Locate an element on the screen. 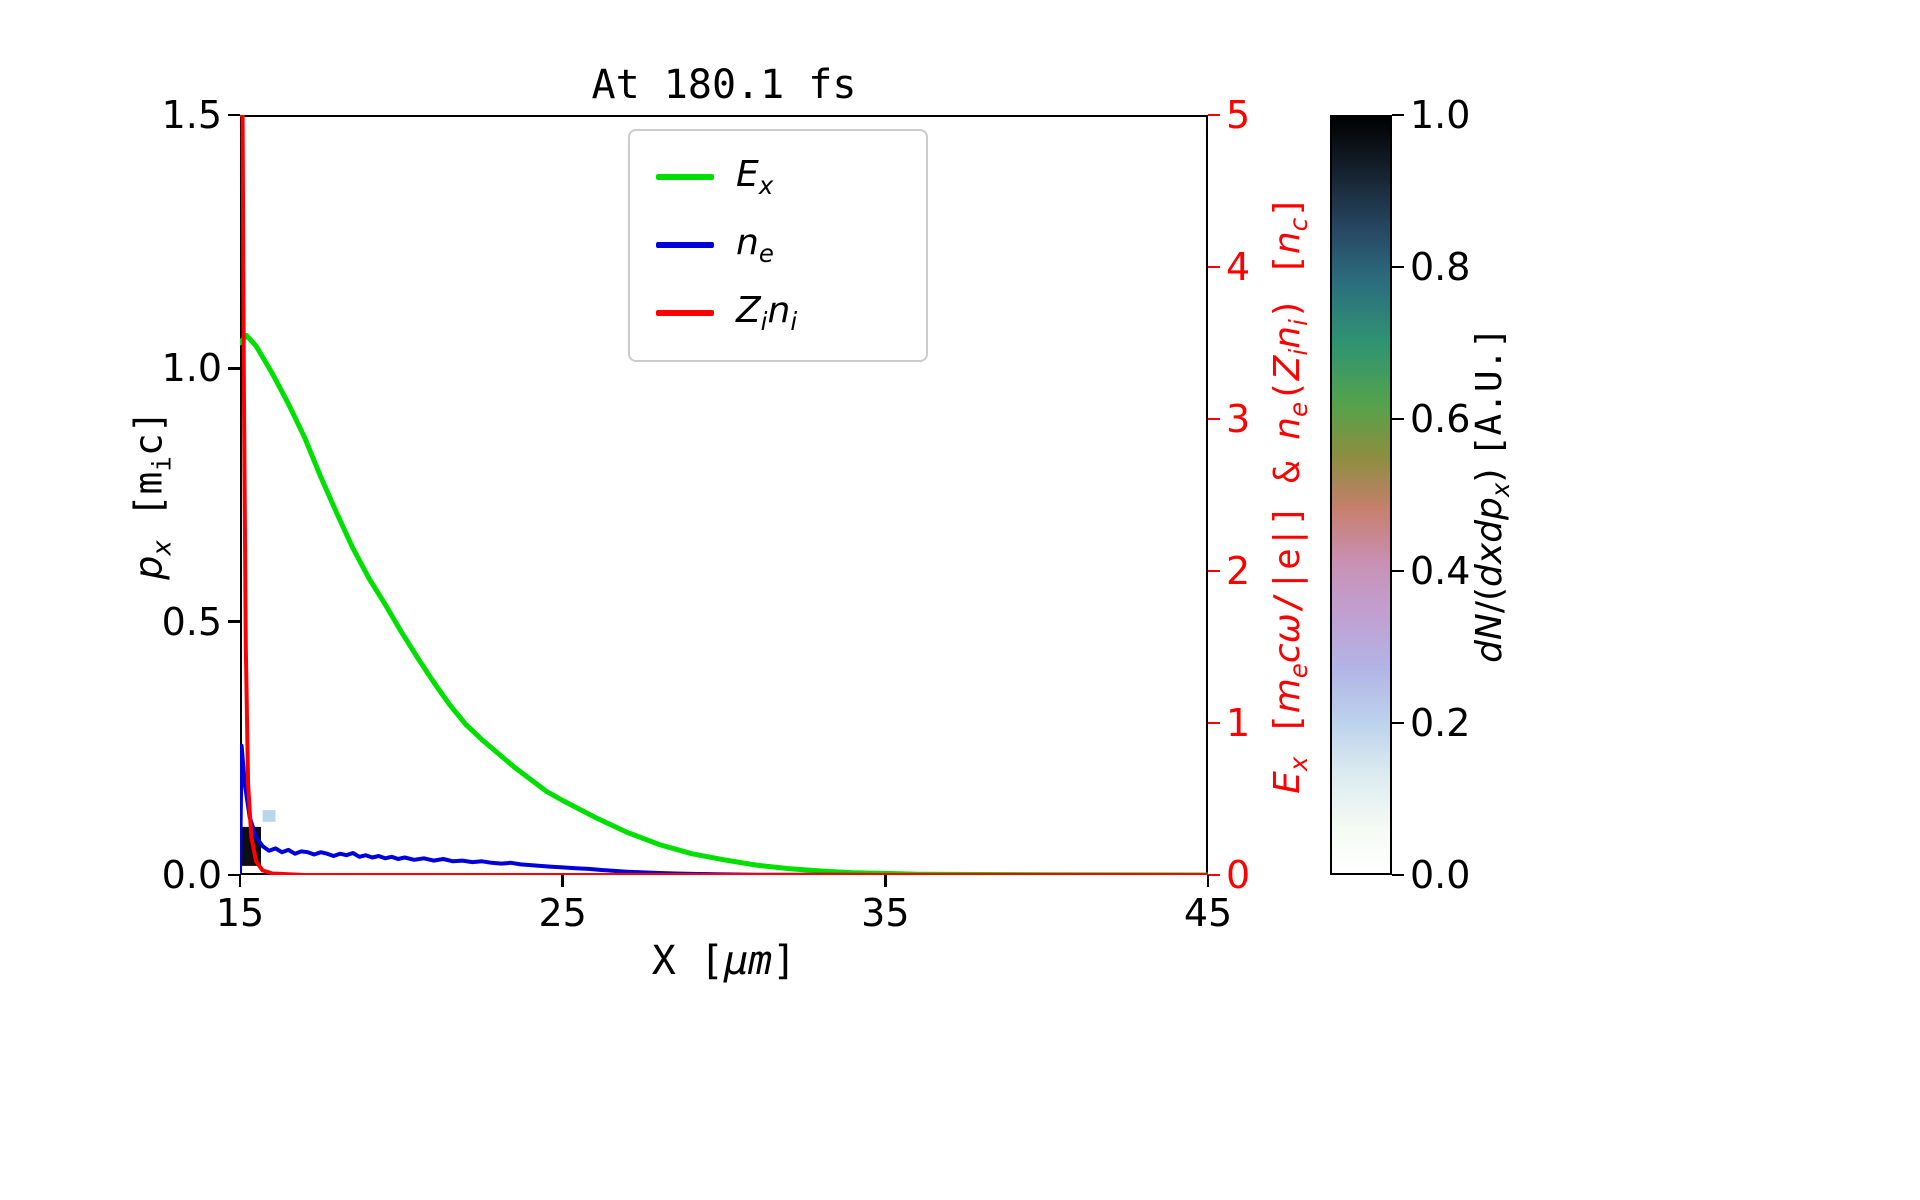 This screenshot has width=1920, height=1200. legend-label: Zini is located at coordinates (766, 313).